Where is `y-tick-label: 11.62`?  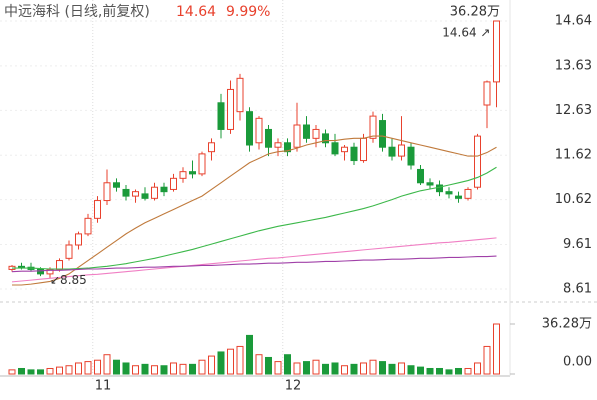
y-tick-label: 11.62 is located at coordinates (573, 155).